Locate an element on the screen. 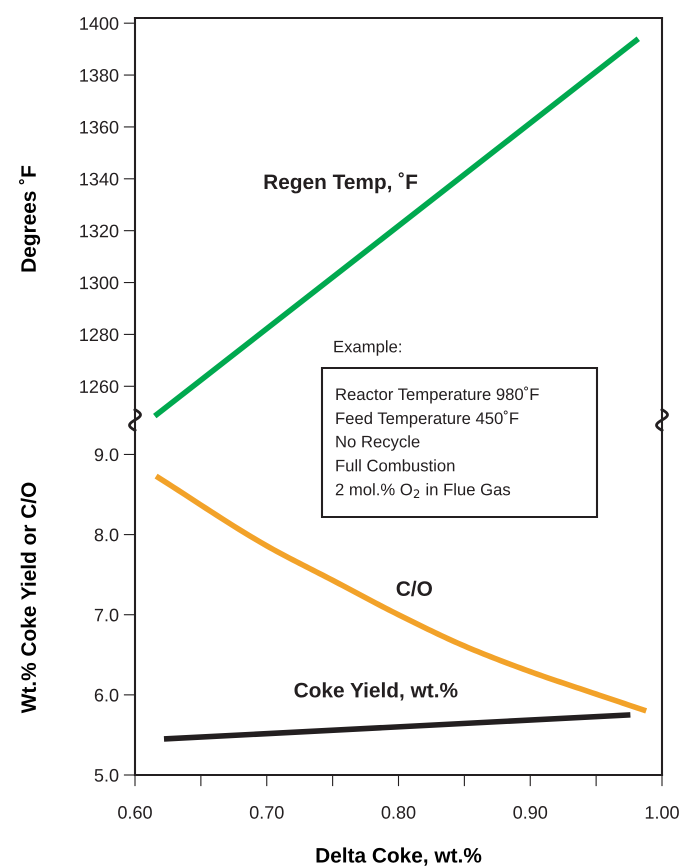  y-axis-title: Wt.% Coke Yield or C/O is located at coordinates (28, 598).